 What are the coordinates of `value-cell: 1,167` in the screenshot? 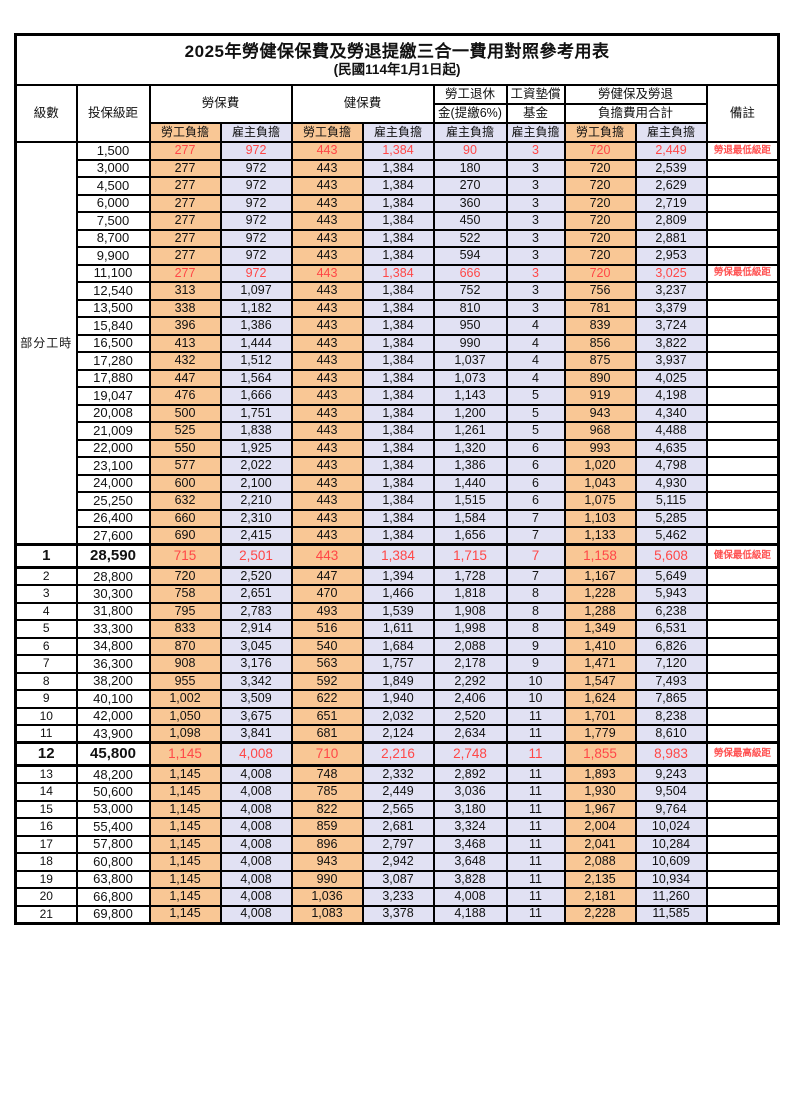 It's located at (600, 576).